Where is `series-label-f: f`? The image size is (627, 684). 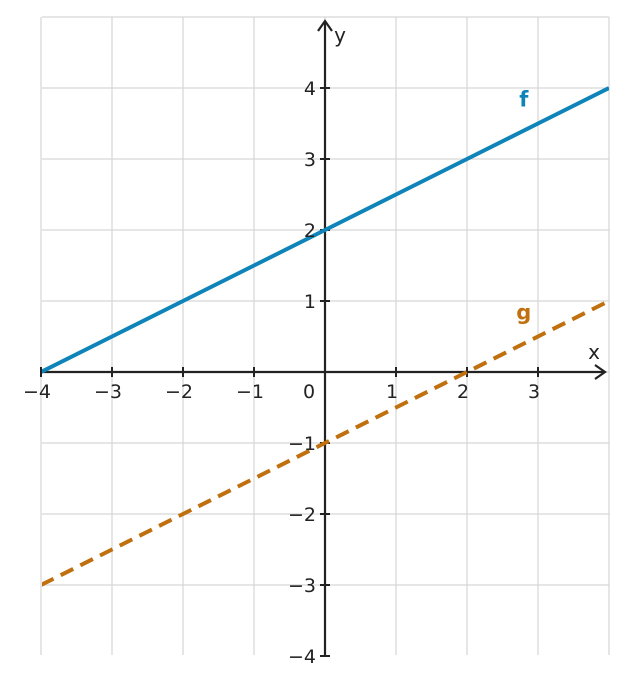
series-label-f: f is located at coordinates (524, 100).